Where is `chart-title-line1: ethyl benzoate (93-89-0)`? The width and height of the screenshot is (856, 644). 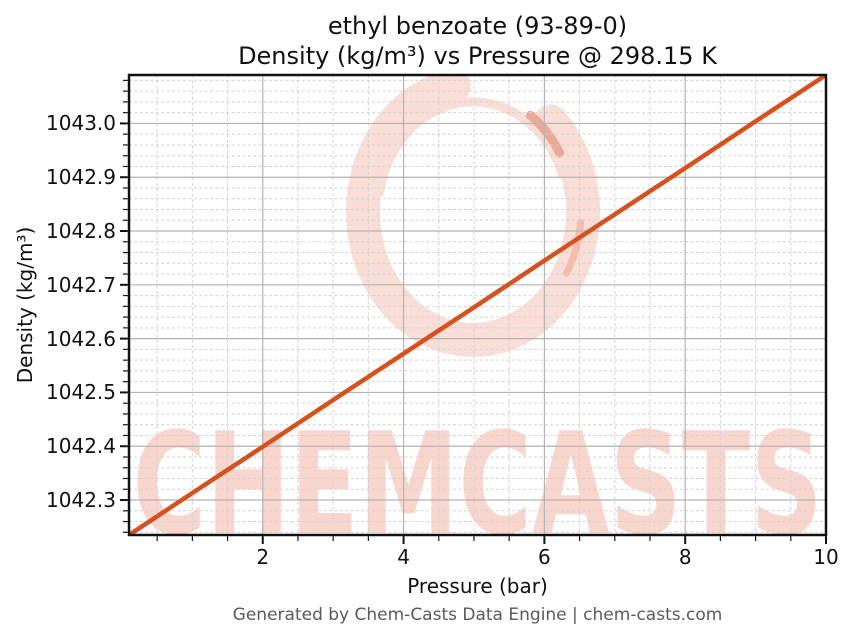
chart-title-line1: ethyl benzoate (93-89-0) is located at coordinates (477, 26).